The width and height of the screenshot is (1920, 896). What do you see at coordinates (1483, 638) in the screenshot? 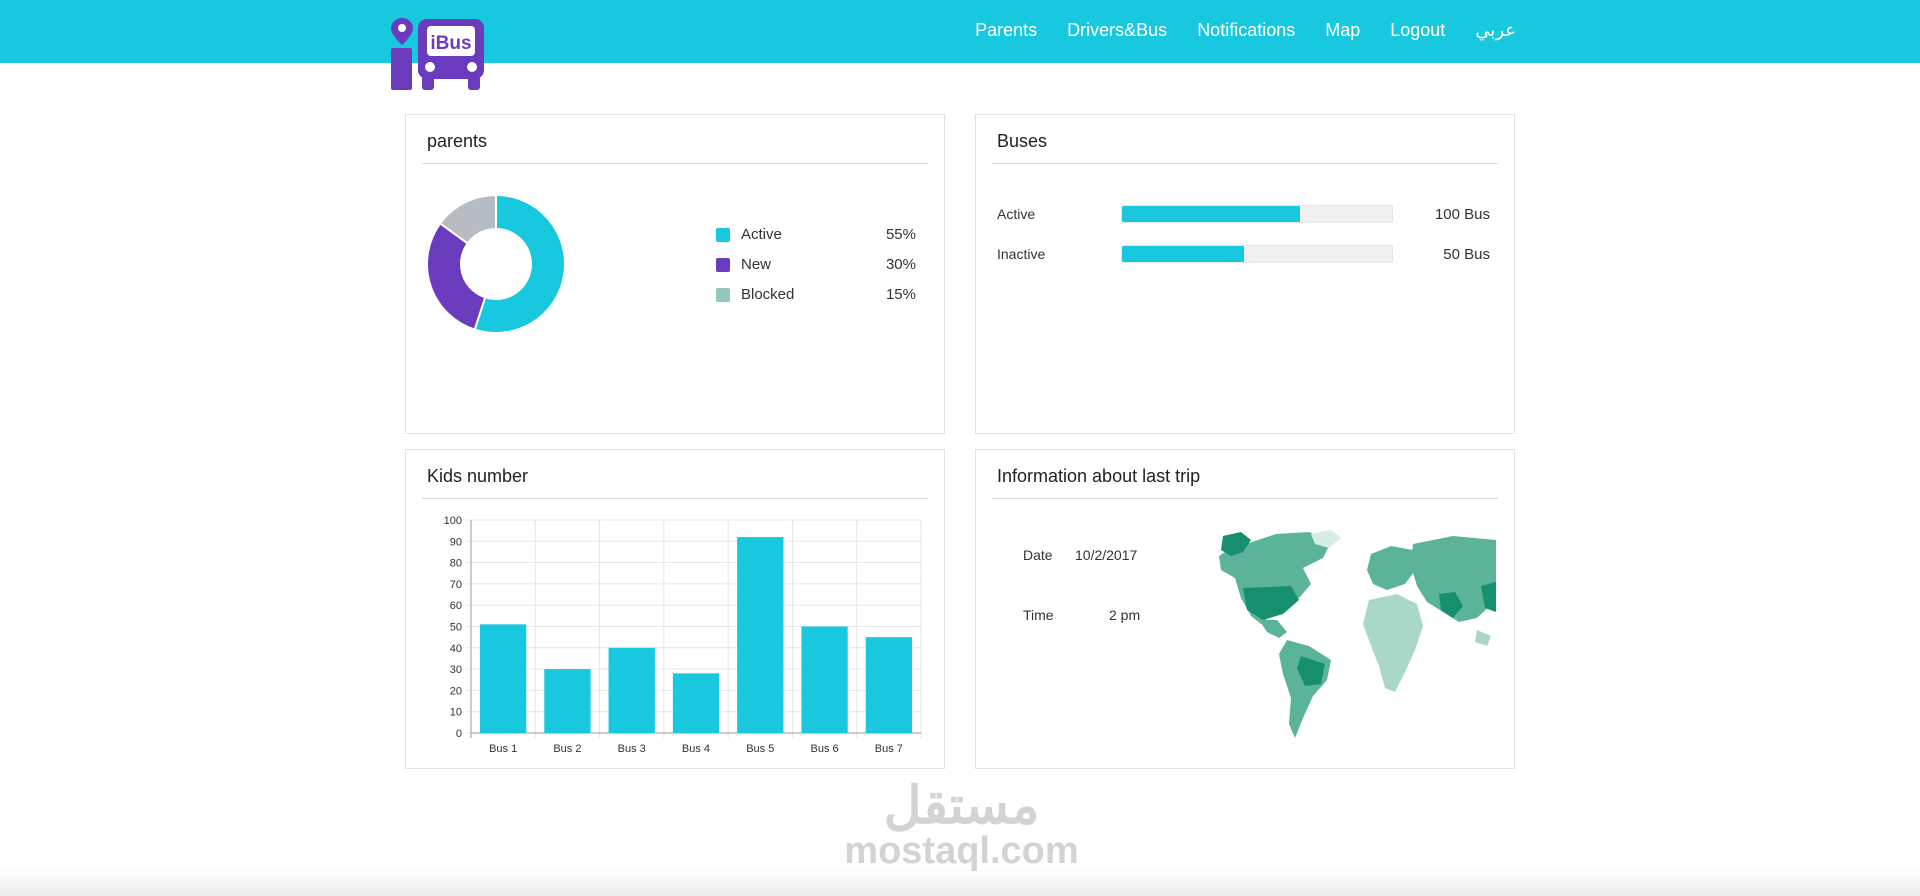
I see `region-indonesia` at bounding box center [1483, 638].